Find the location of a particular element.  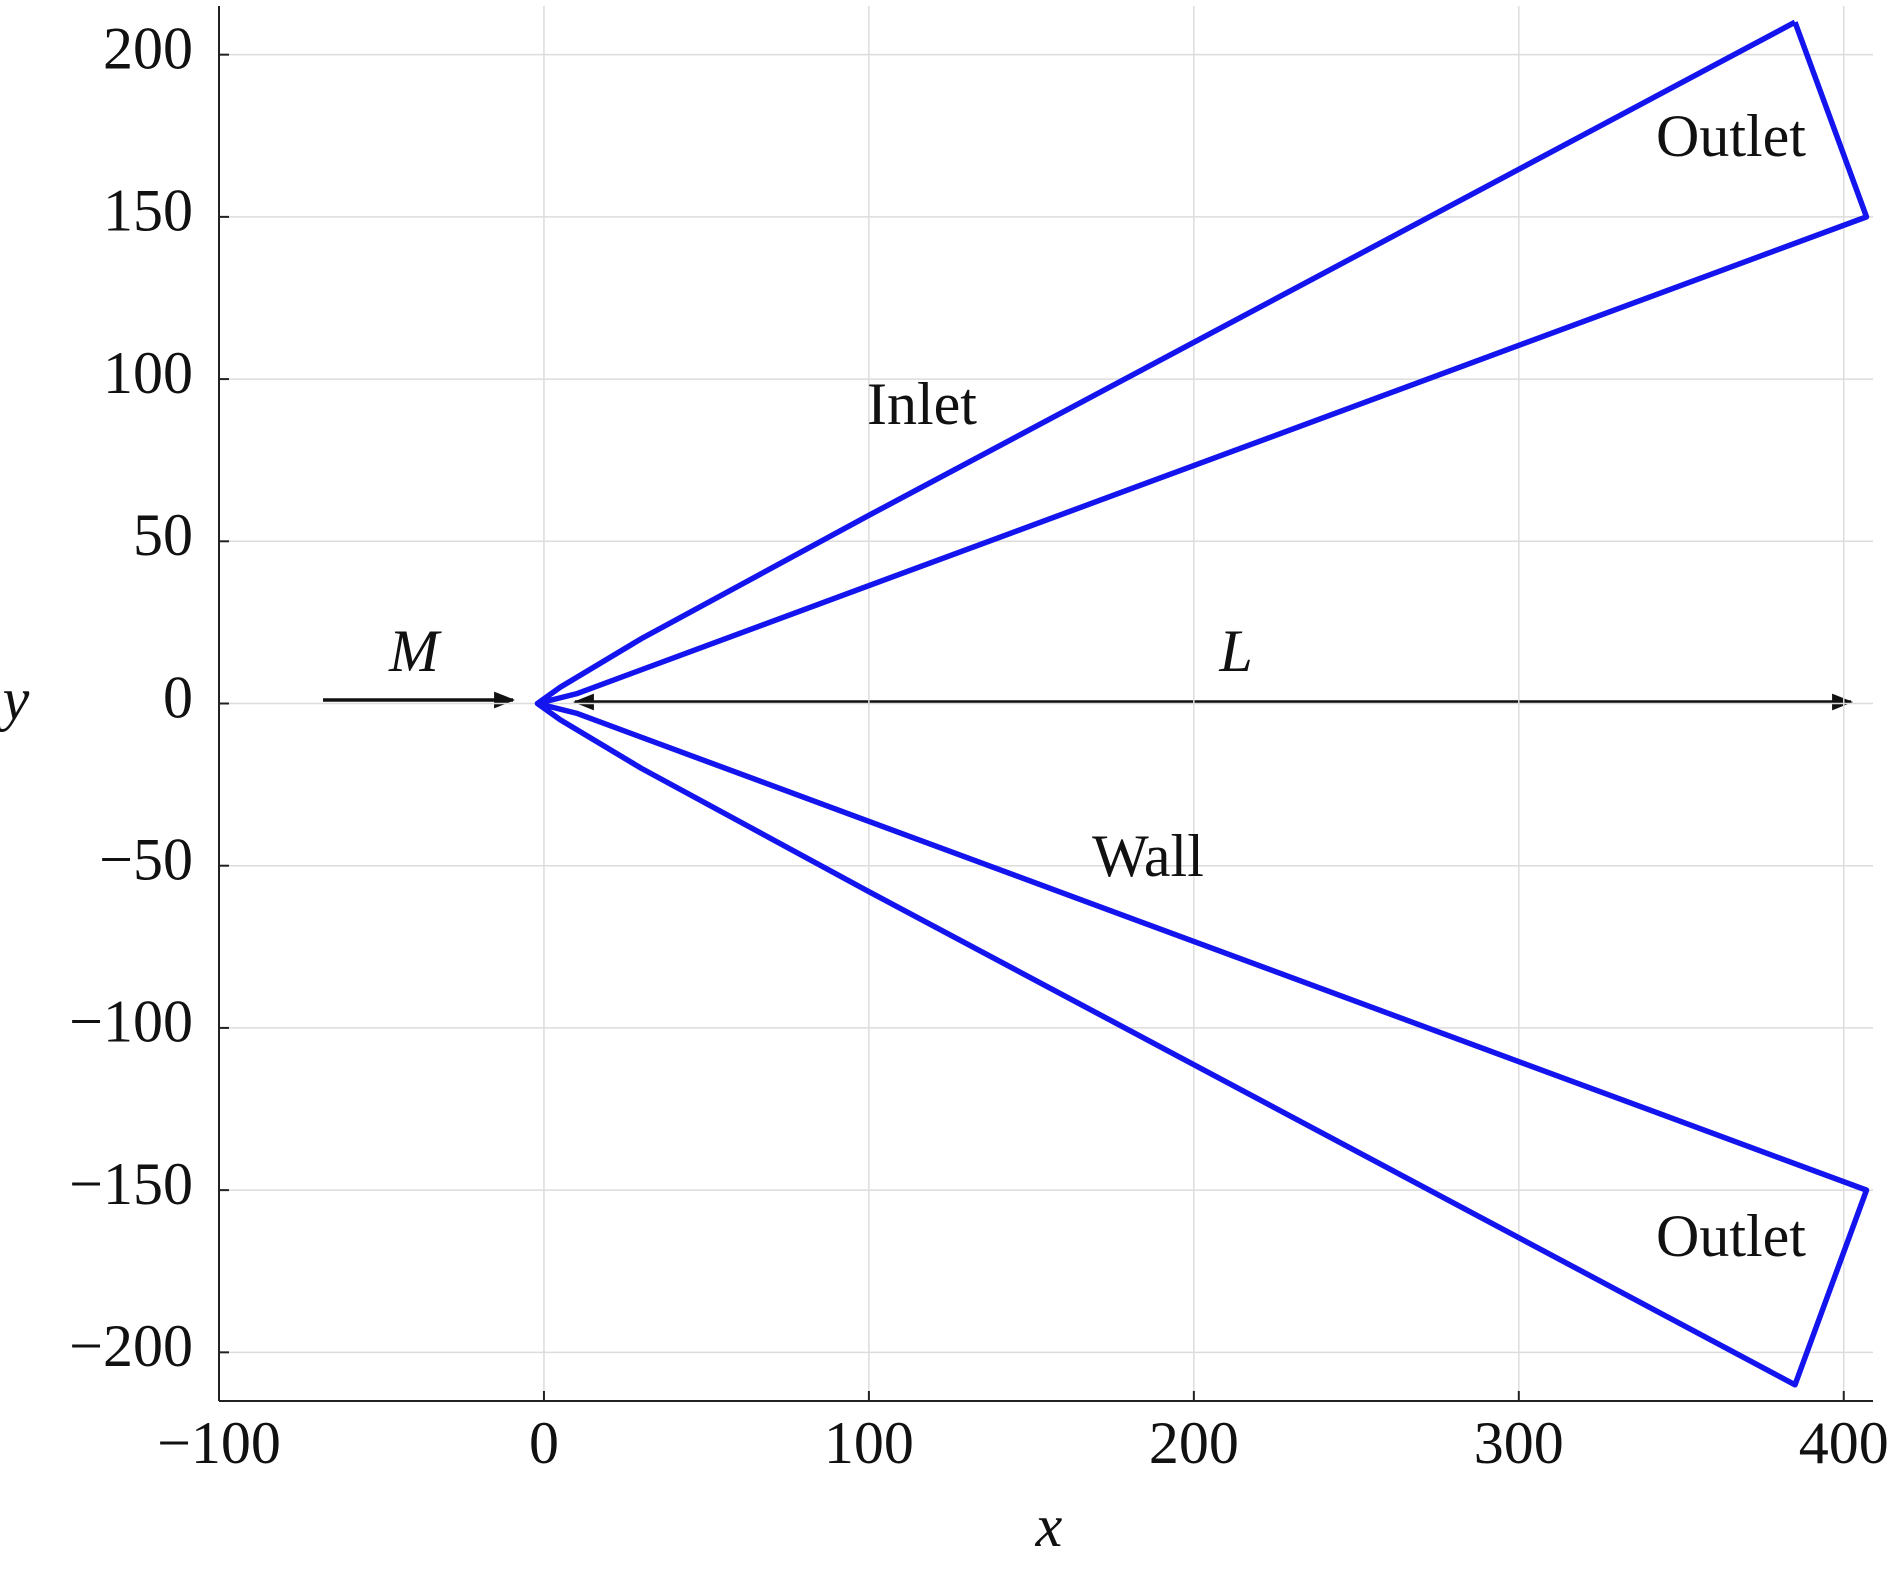

y-tick-label: −50 is located at coordinates (146, 859).